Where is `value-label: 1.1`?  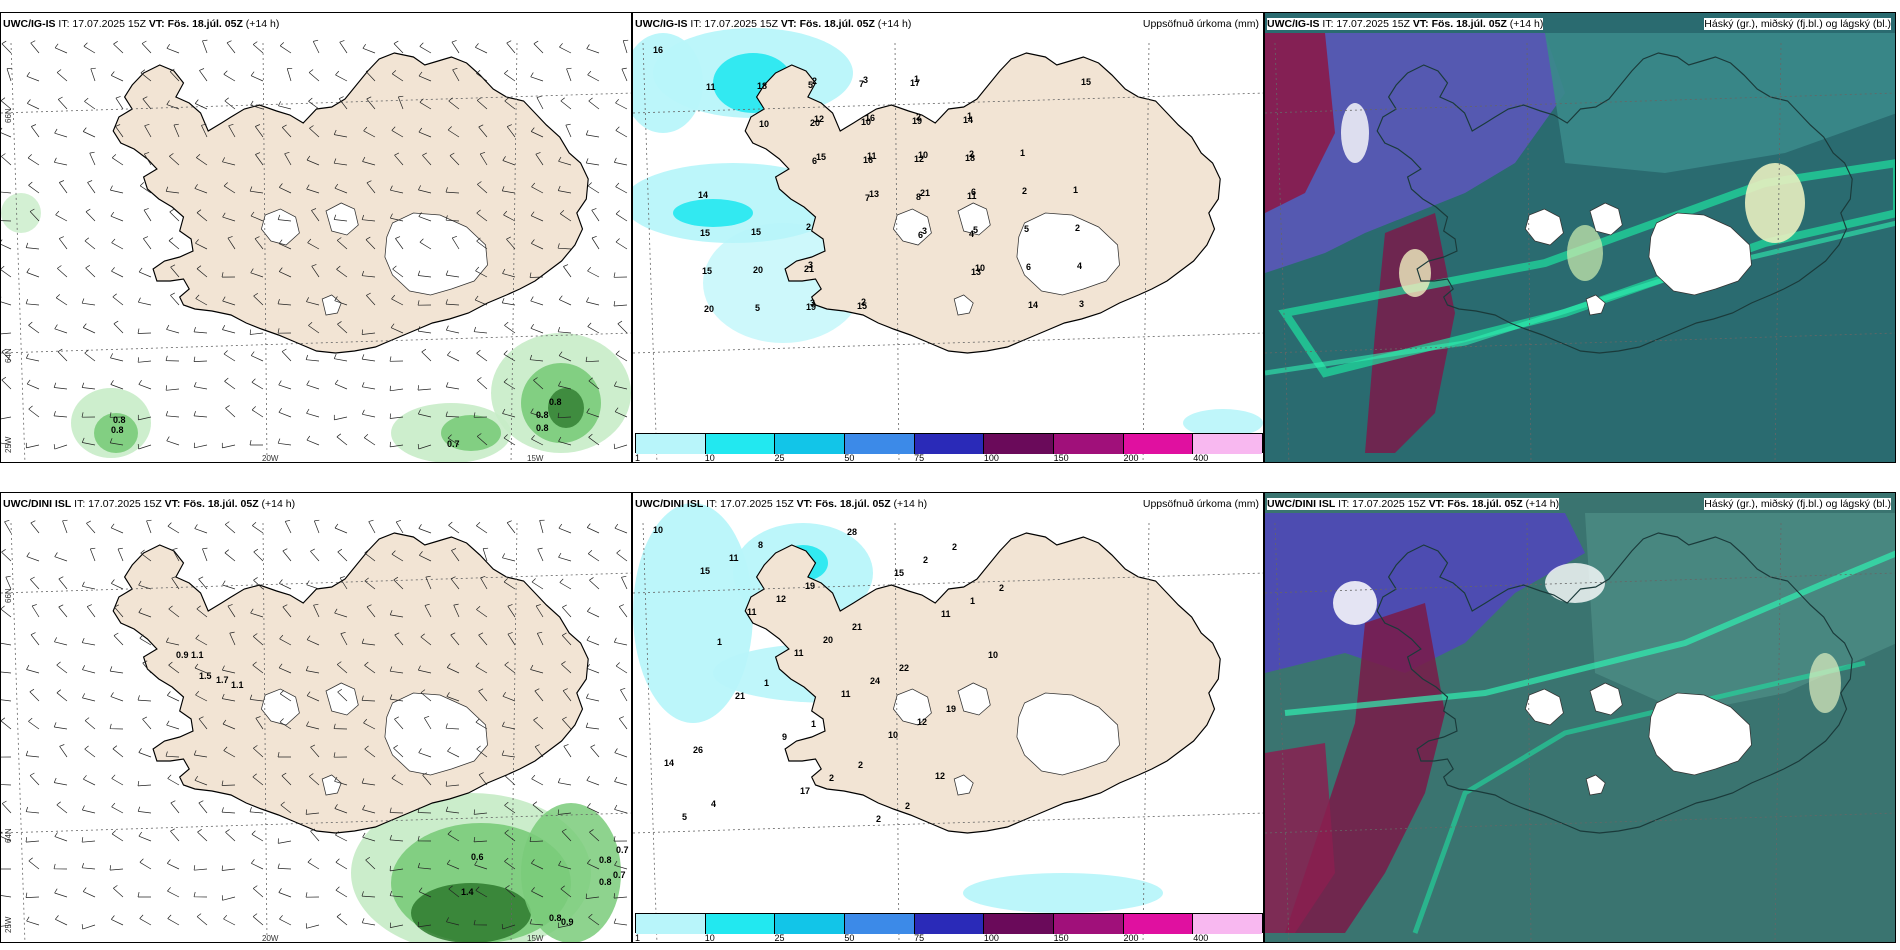
value-label: 1.1 is located at coordinates (197, 655).